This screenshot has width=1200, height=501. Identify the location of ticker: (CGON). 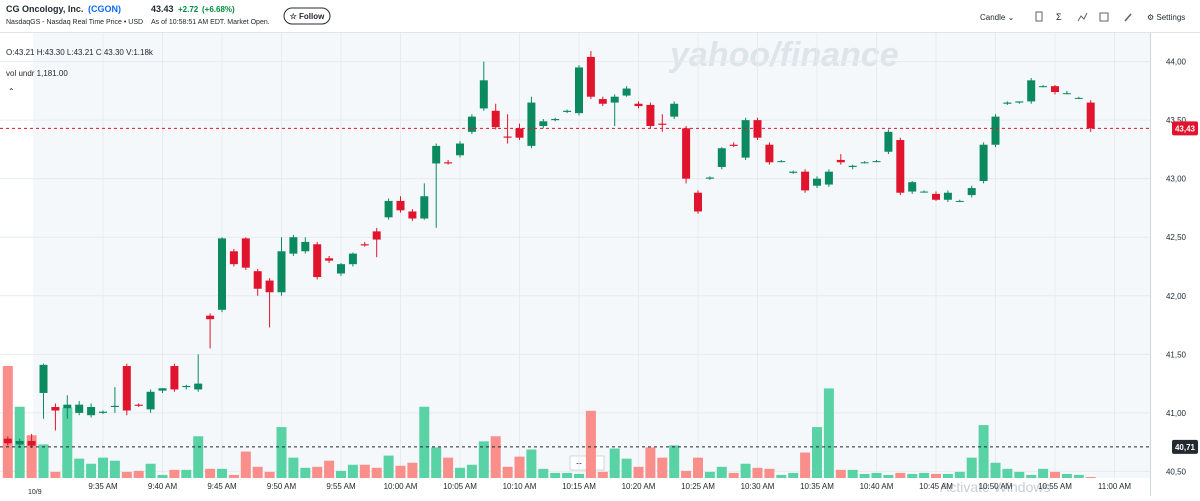
(104, 9).